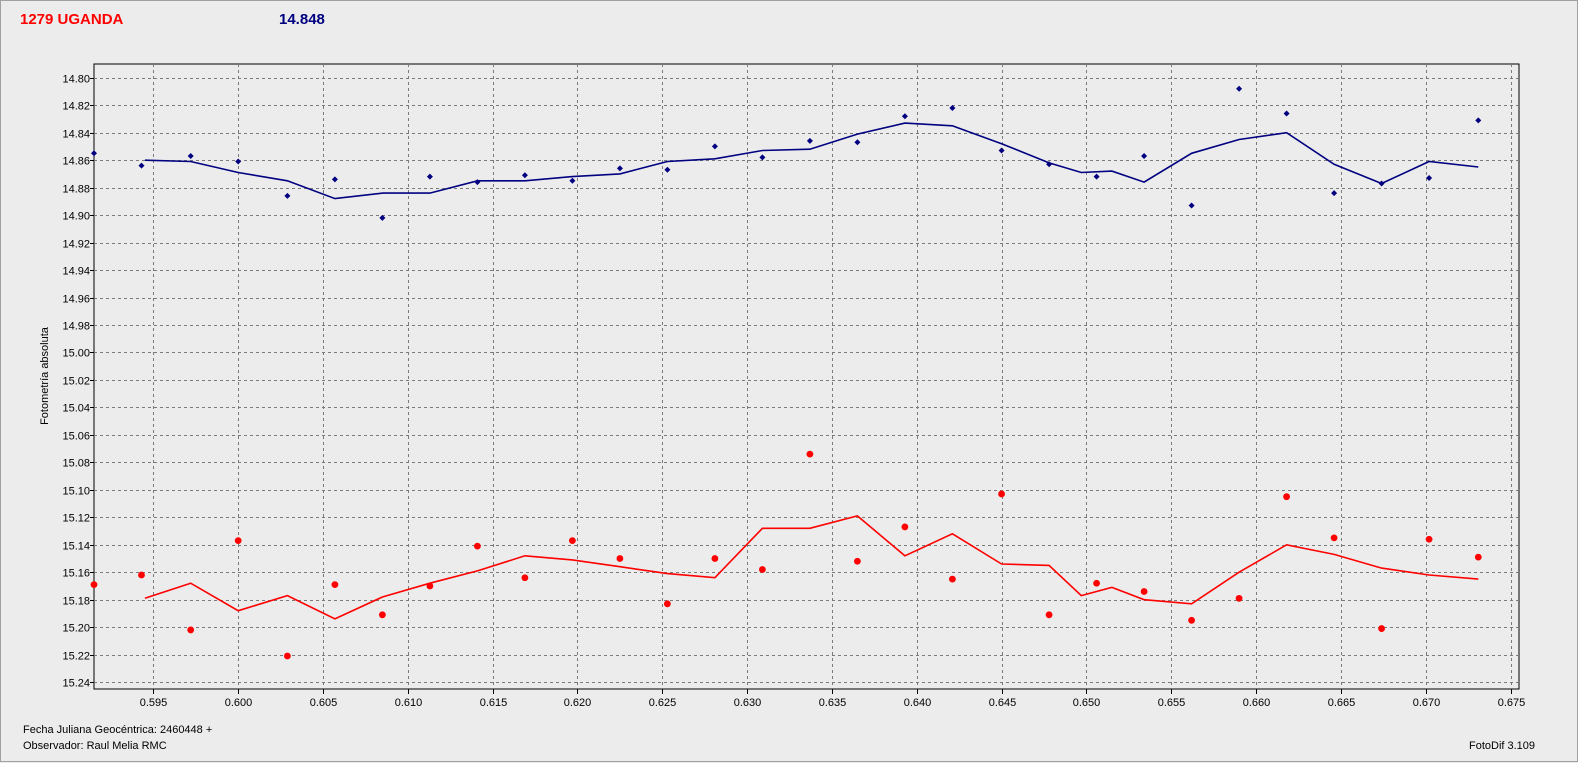  I want to click on x-tick-label: 0.650, so click(1087, 703).